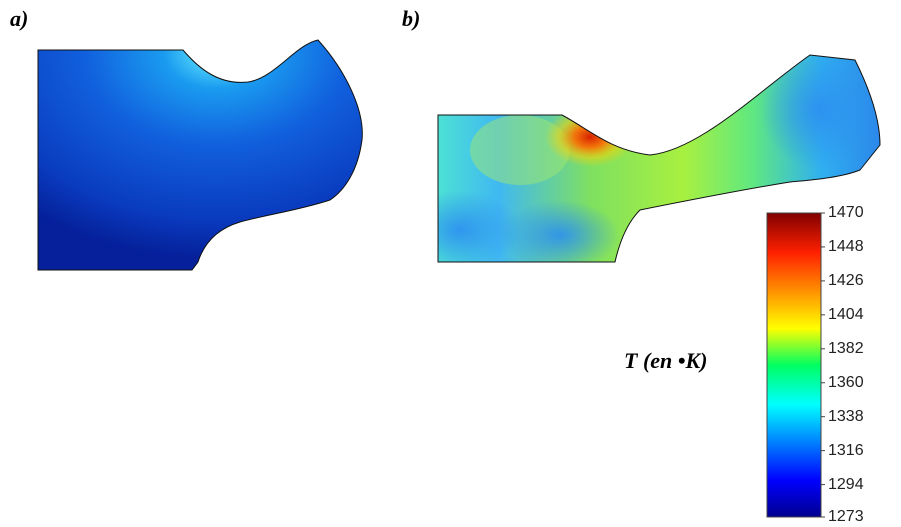 The width and height of the screenshot is (901, 527). I want to click on colorbar, so click(794, 365).